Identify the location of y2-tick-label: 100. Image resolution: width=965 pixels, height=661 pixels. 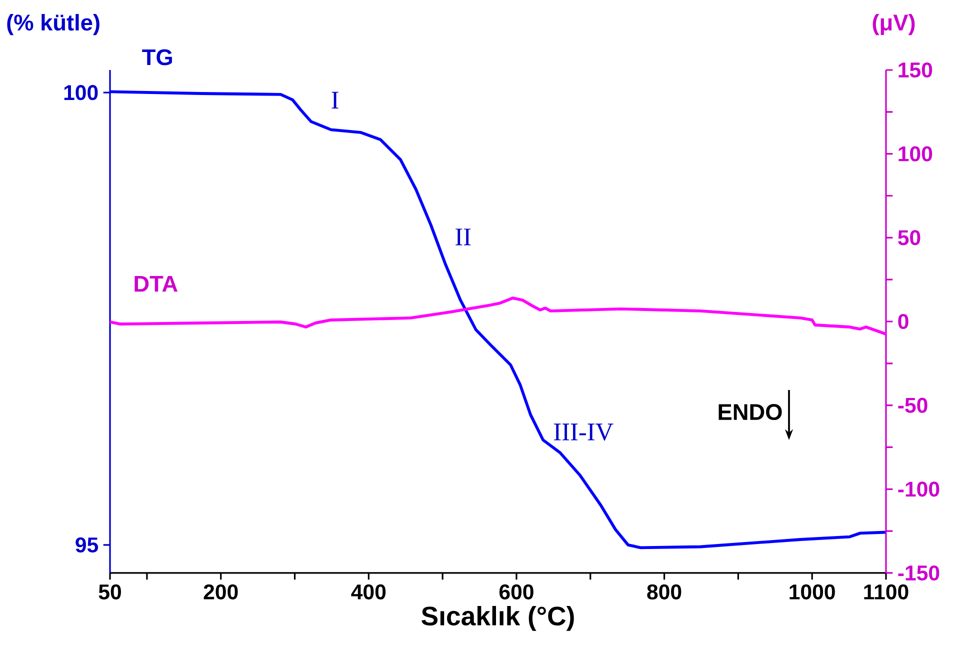
(915, 154).